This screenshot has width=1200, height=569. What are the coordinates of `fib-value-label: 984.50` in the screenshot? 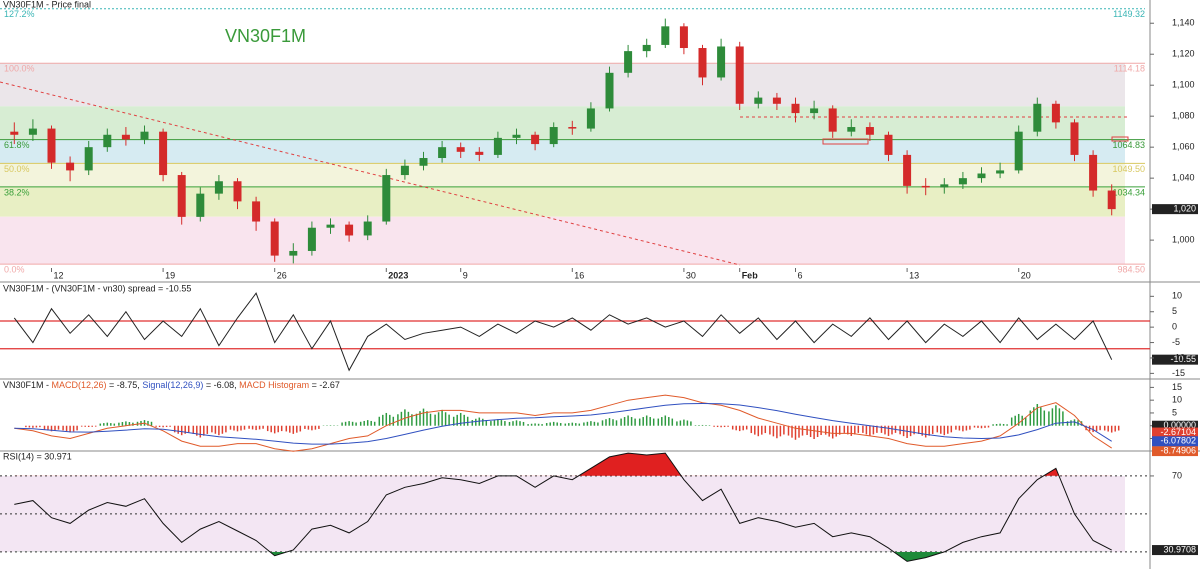 It's located at (1131, 270).